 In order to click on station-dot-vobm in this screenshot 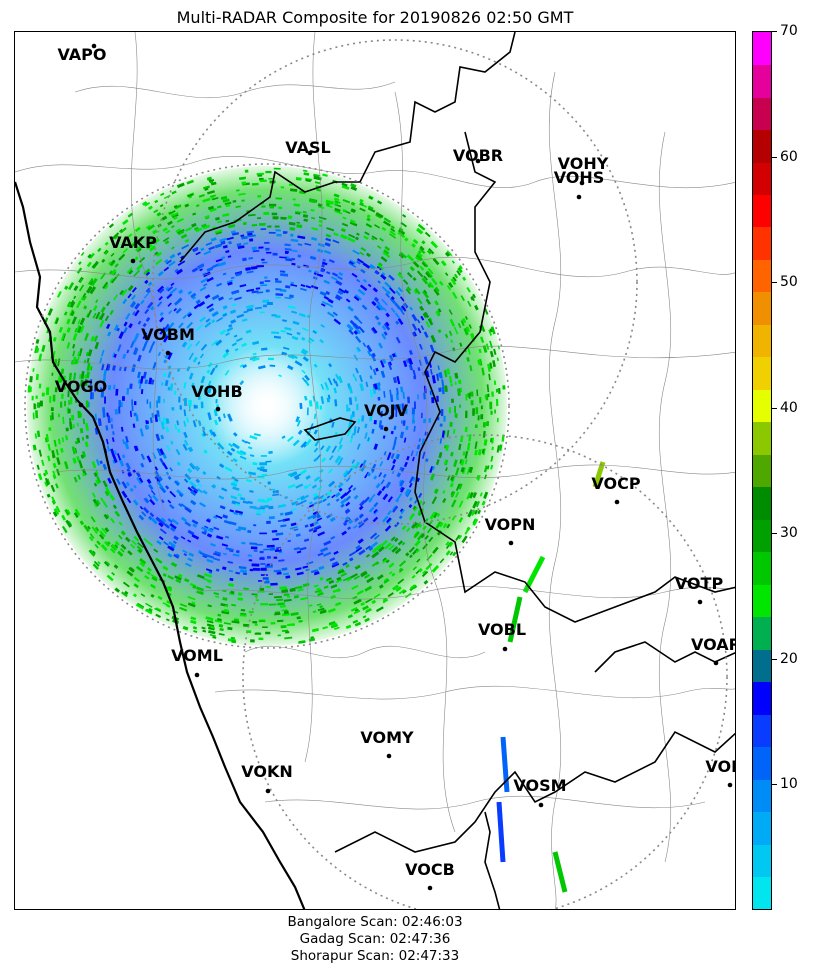, I will do `click(168, 353)`.